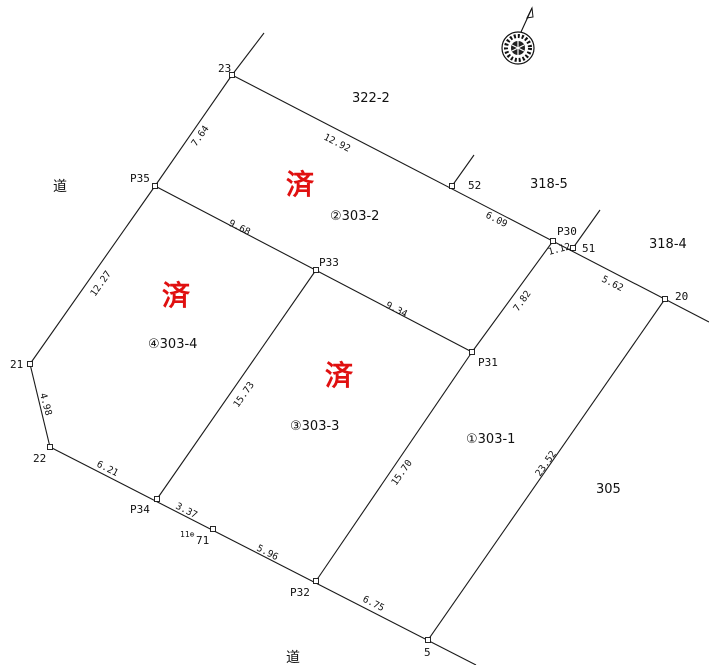  What do you see at coordinates (586, 229) in the screenshot?
I see `line-51-ext` at bounding box center [586, 229].